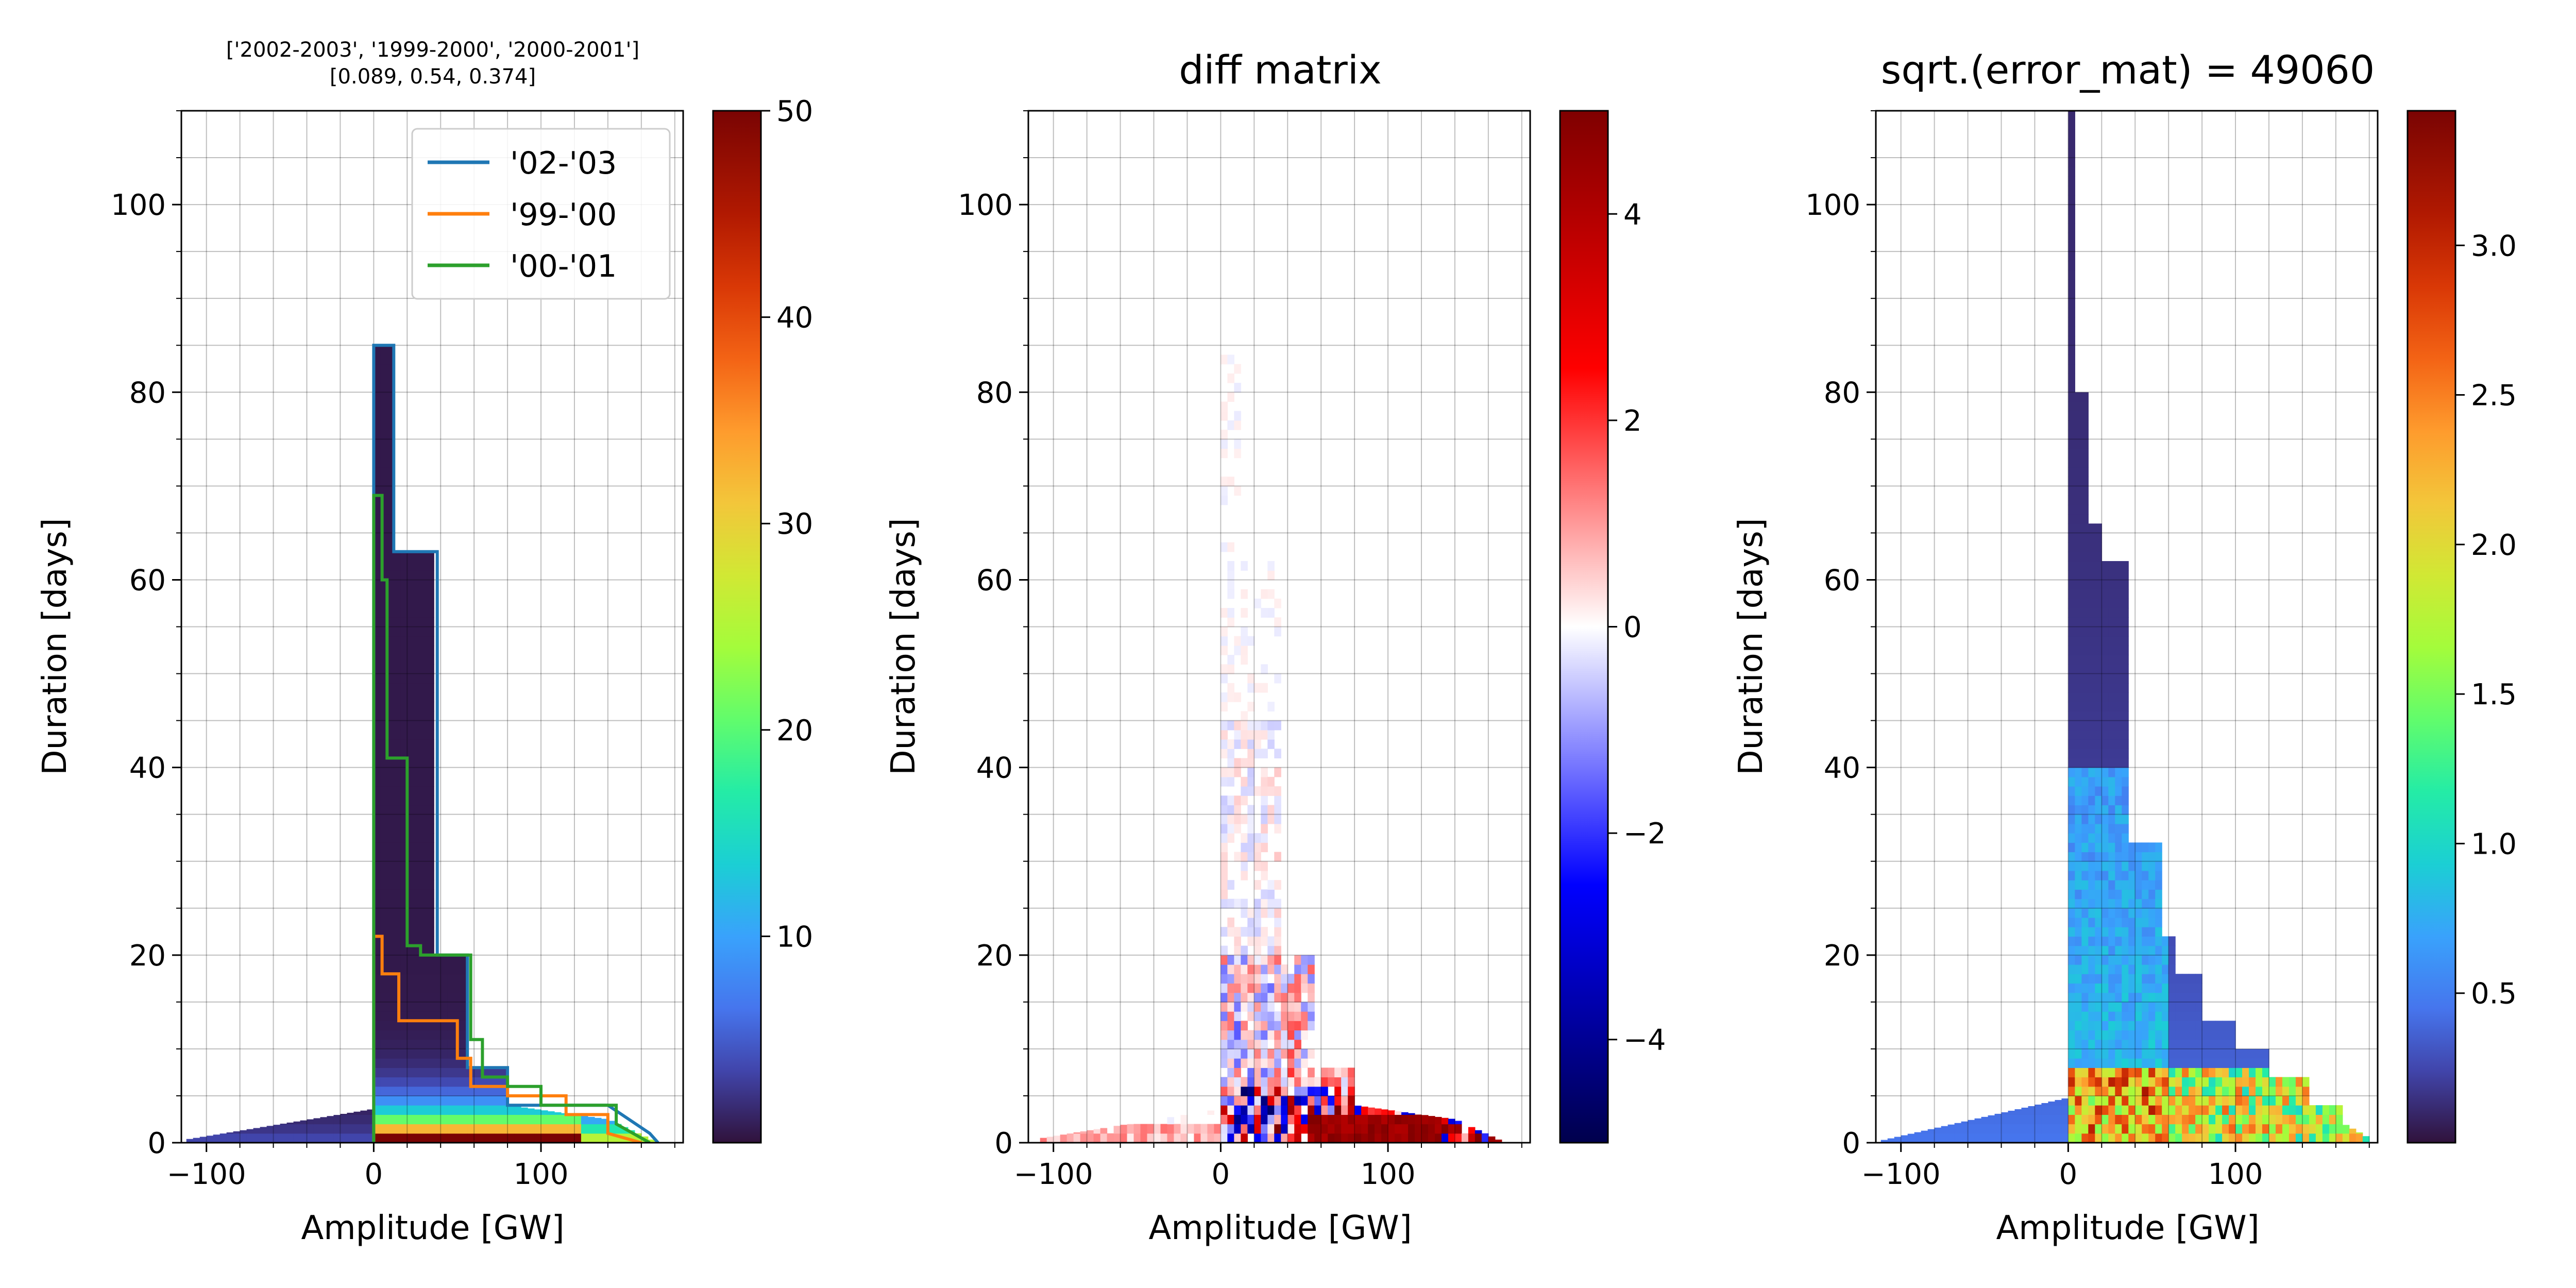  Describe the element at coordinates (433, 50) in the screenshot. I see `chart-title-line-1: ['2002-2003', '1999-2000', '2000-2001']` at that location.